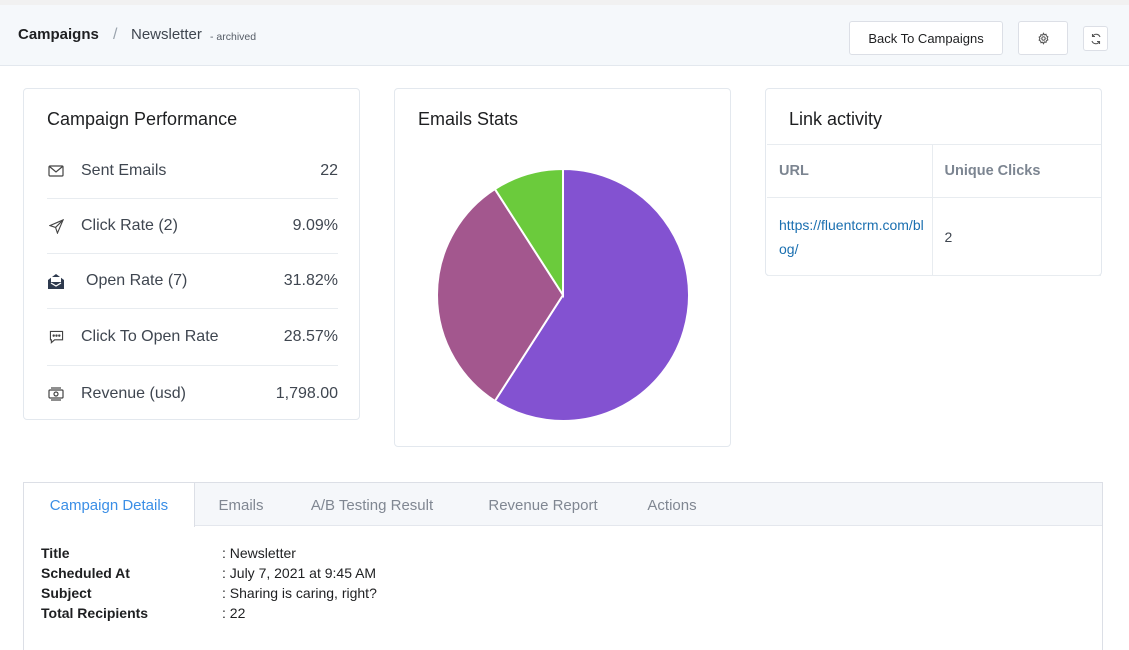 The height and width of the screenshot is (650, 1129). Describe the element at coordinates (672, 505) in the screenshot. I see `tab-actions: Actions` at that location.